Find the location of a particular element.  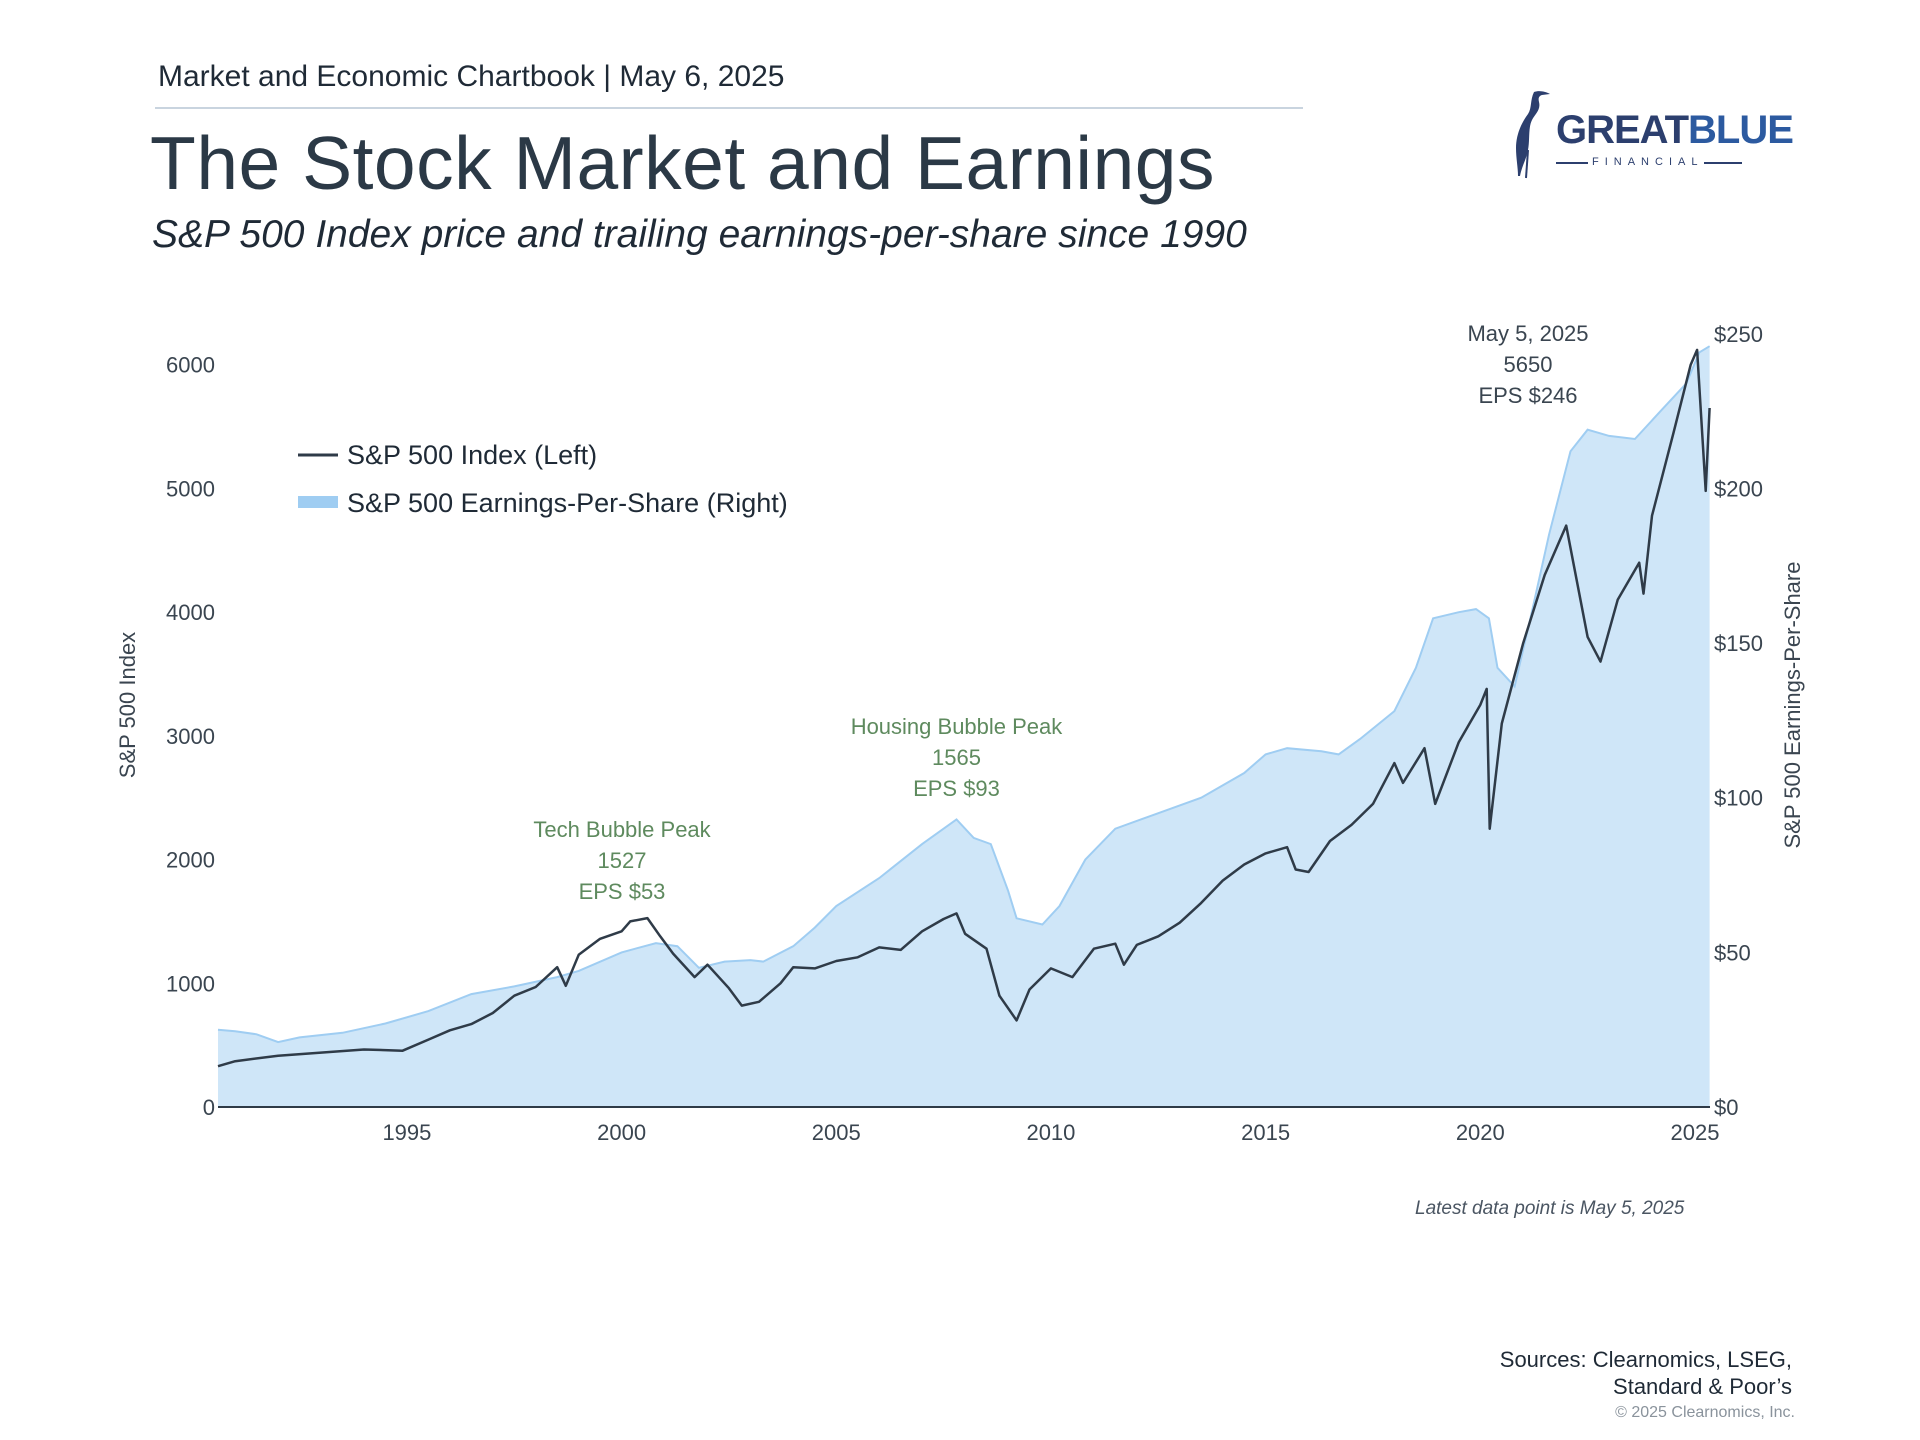

legend-label-index: S&P 500 Index (Left) is located at coordinates (472, 455).